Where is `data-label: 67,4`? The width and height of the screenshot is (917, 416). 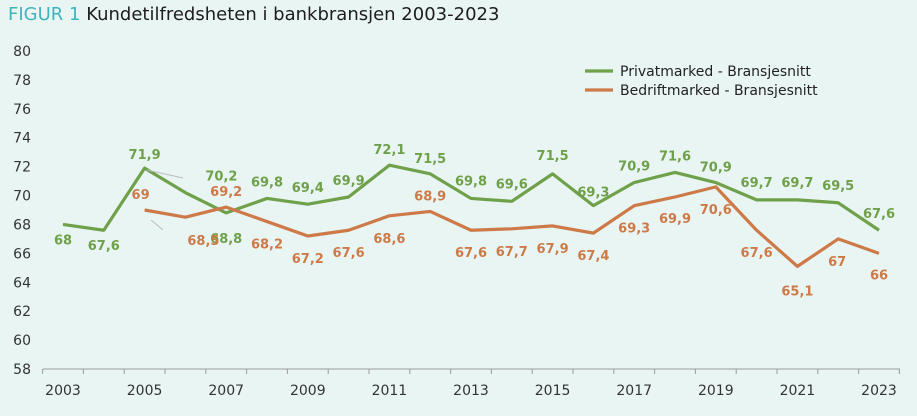
data-label: 67,4 is located at coordinates (593, 256).